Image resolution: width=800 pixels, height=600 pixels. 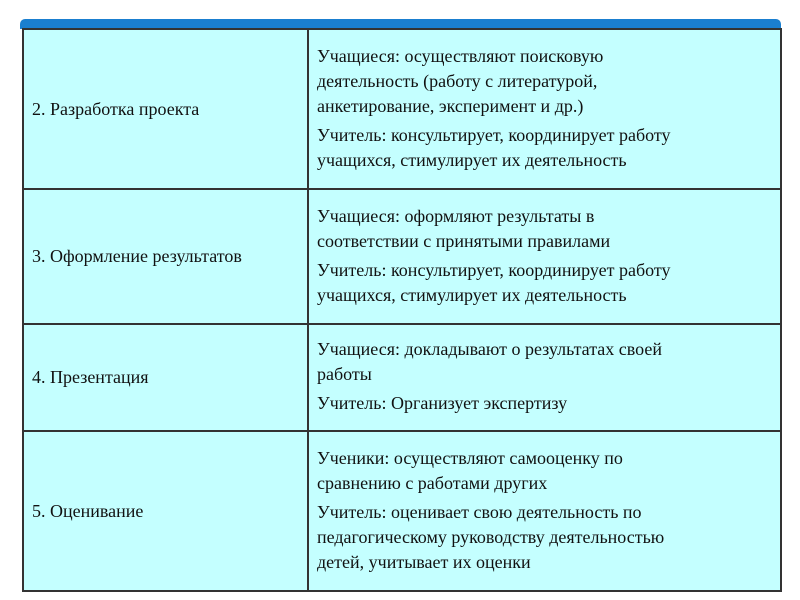 I want to click on slide-header-bar, so click(x=400, y=24).